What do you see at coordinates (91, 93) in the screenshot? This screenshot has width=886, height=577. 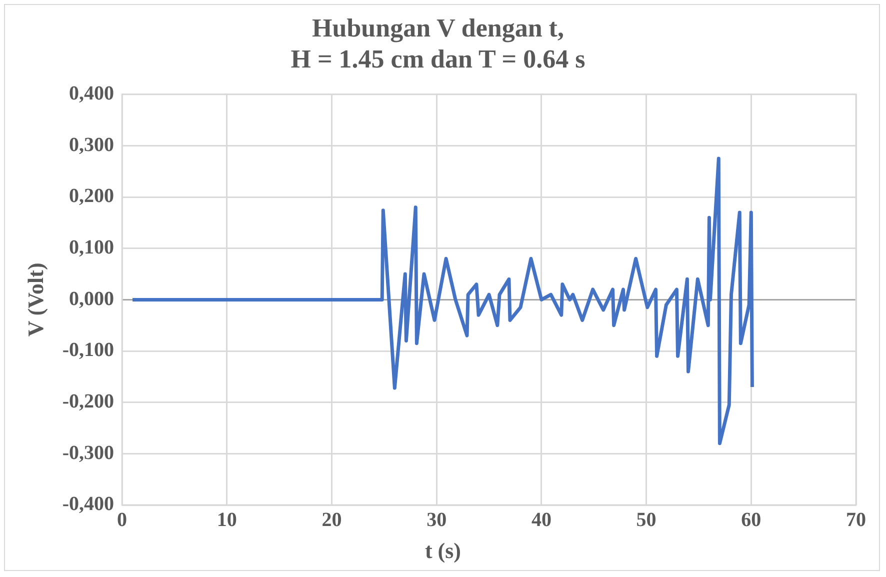 I see `y-tick-label: 0,400` at bounding box center [91, 93].